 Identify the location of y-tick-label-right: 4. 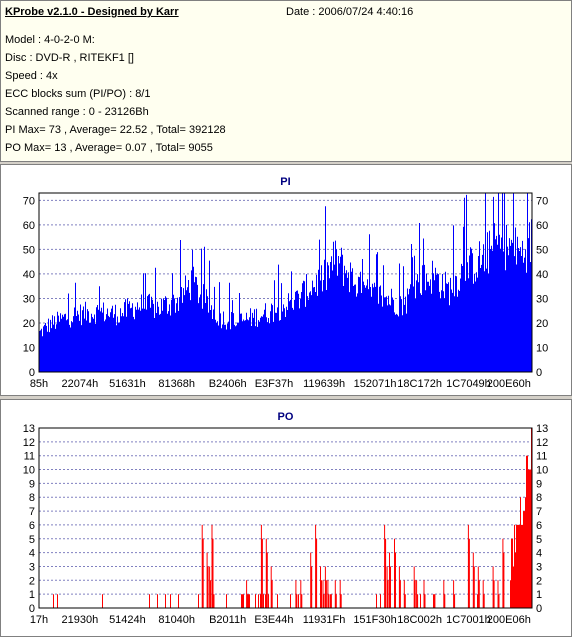
(539, 554).